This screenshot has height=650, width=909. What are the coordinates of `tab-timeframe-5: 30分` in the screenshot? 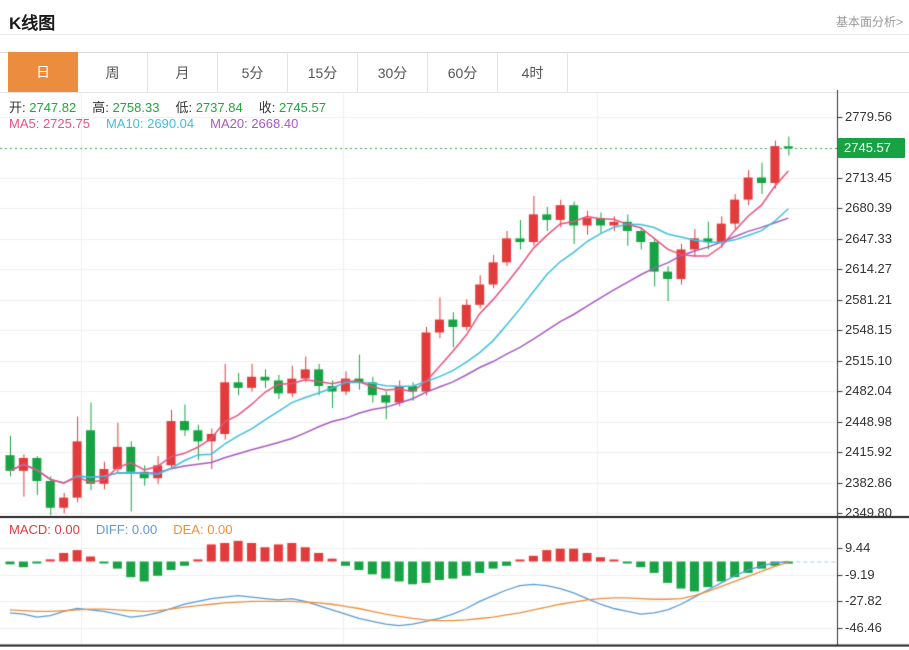 It's located at (393, 73).